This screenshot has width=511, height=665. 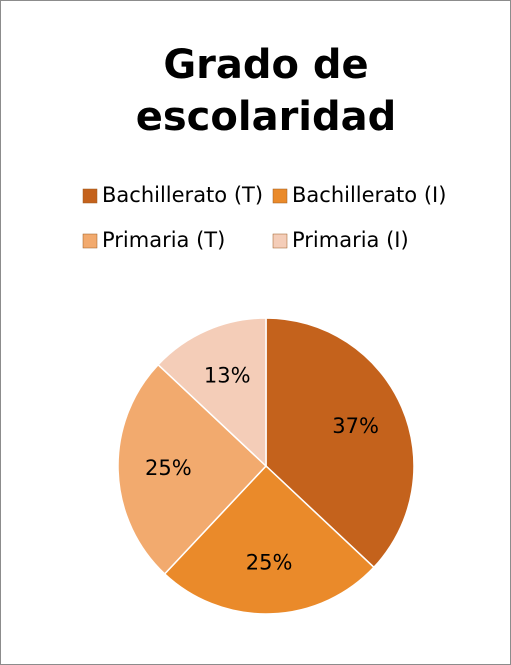 What do you see at coordinates (266, 91) in the screenshot?
I see `chart-title: Grado de escolaridad` at bounding box center [266, 91].